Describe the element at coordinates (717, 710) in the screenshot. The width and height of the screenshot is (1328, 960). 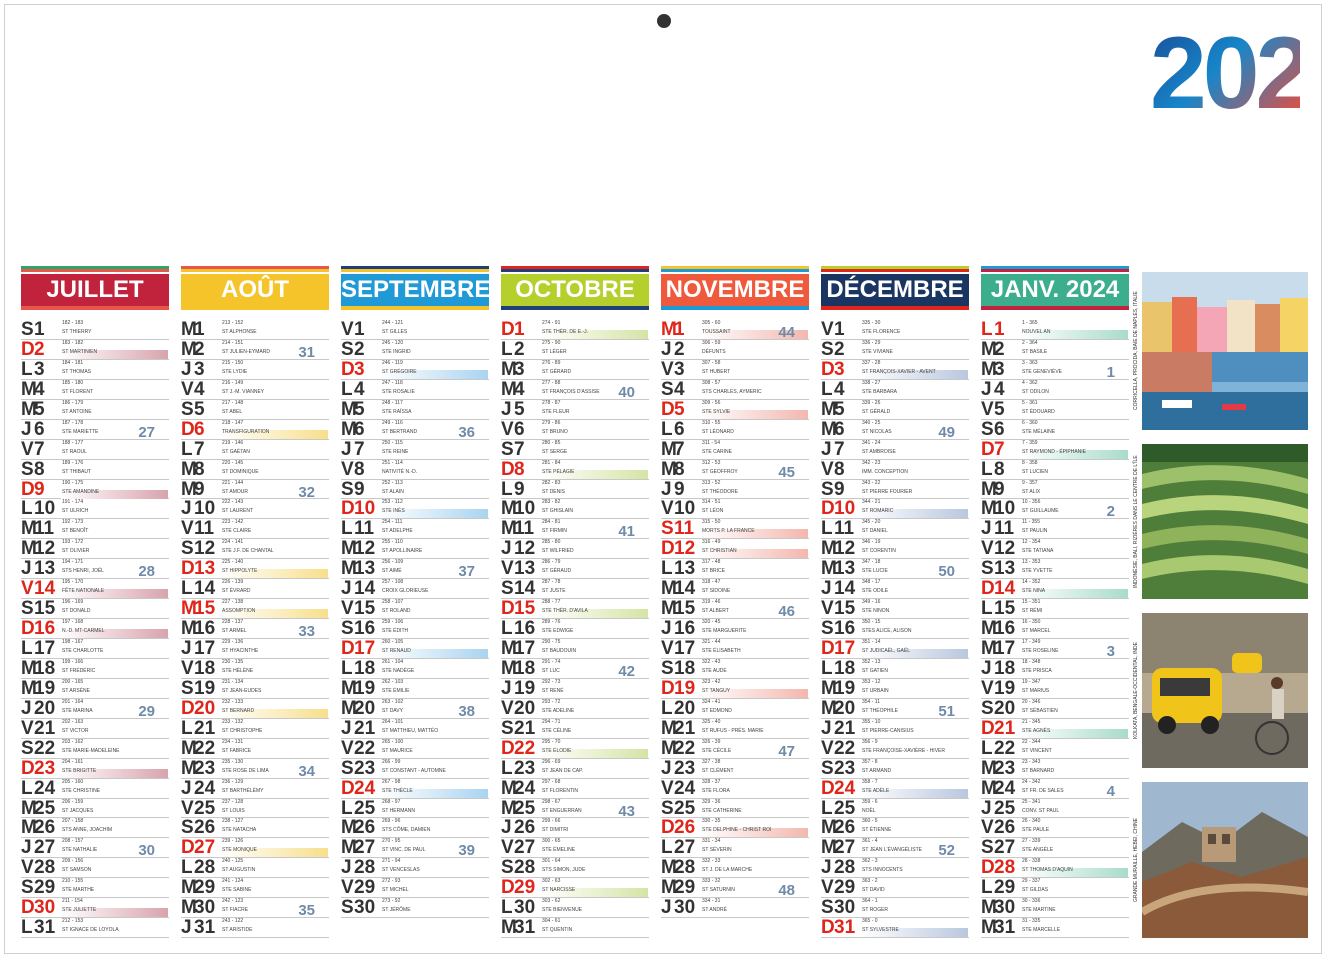
I see `saint-name: ST EDMOND` at that location.